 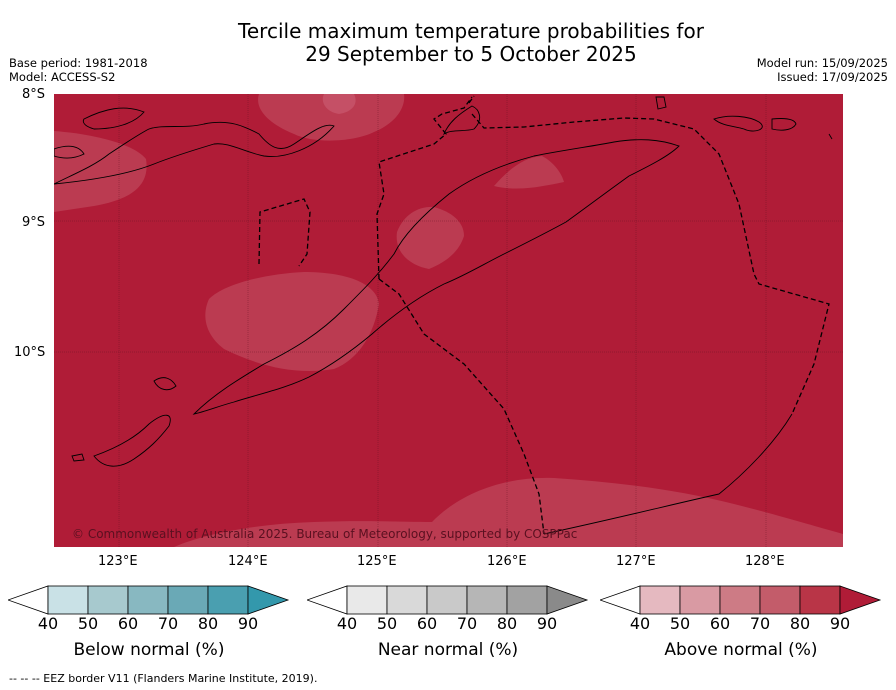 What do you see at coordinates (377, 561) in the screenshot?
I see `lon-label-125e: 125°E` at bounding box center [377, 561].